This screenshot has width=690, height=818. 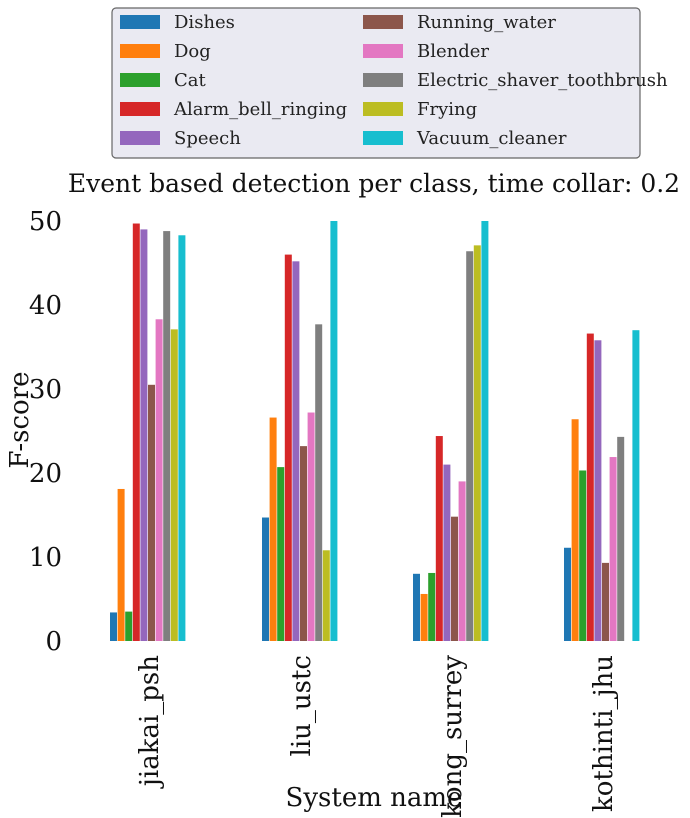 I want to click on y-tick-label: 20, so click(x=45, y=474).